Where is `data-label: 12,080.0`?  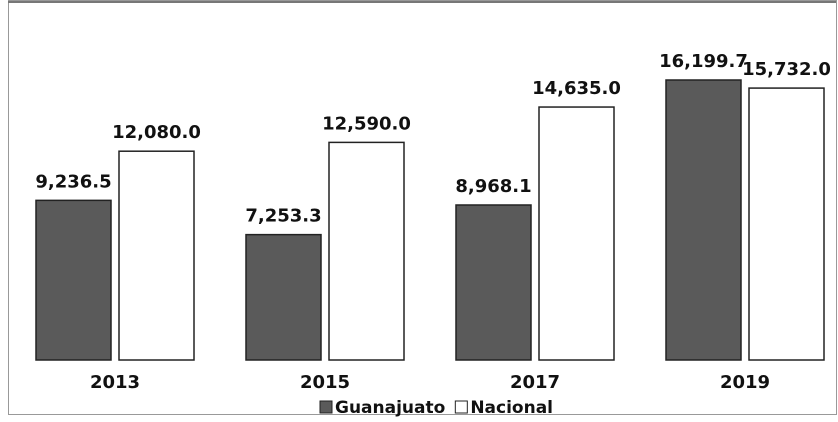
data-label: 12,080.0 is located at coordinates (156, 132).